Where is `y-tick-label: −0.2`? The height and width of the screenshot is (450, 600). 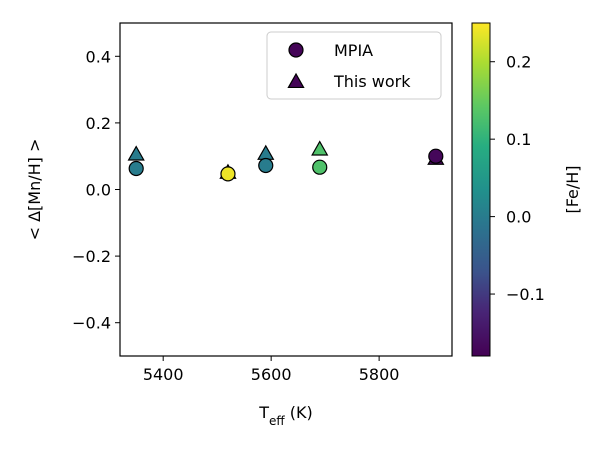
y-tick-label: −0.2 is located at coordinates (91, 256).